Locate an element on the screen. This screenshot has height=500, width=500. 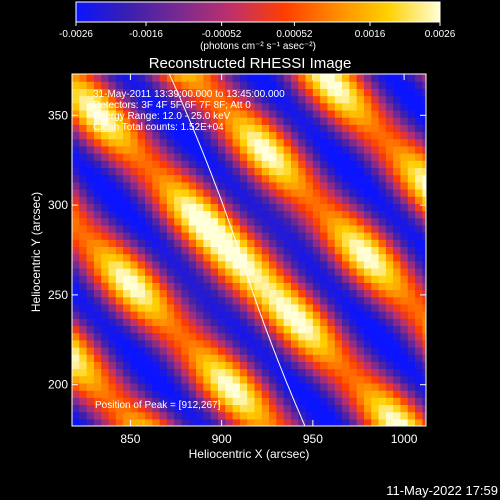
colorbar-tick-label: 0.0016 is located at coordinates (370, 34).